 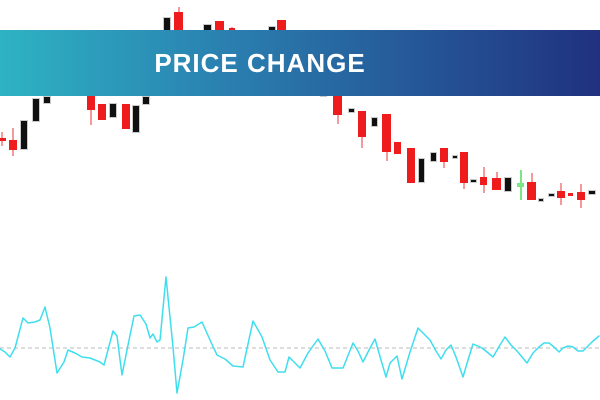 What do you see at coordinates (260, 62) in the screenshot?
I see `banner-title: PRICE CHANGE` at bounding box center [260, 62].